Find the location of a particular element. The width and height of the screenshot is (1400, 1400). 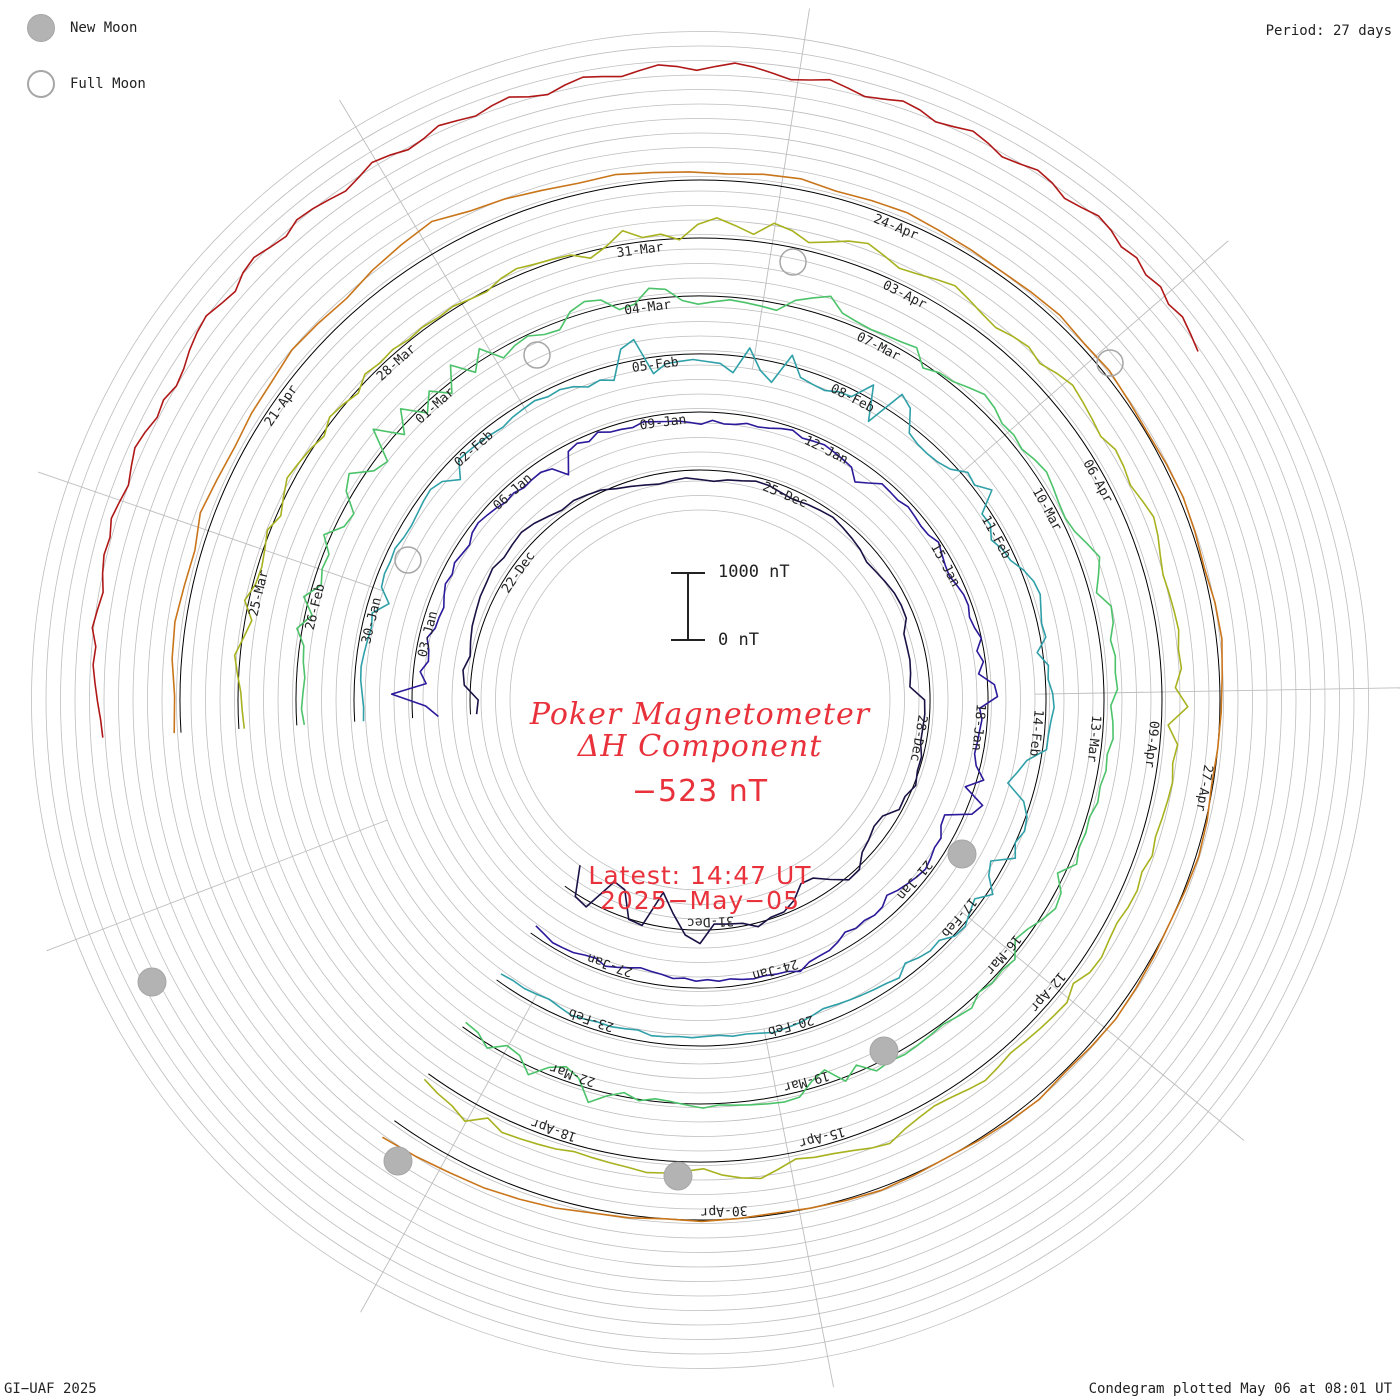

date-label: 27-Apr is located at coordinates (1203, 787).